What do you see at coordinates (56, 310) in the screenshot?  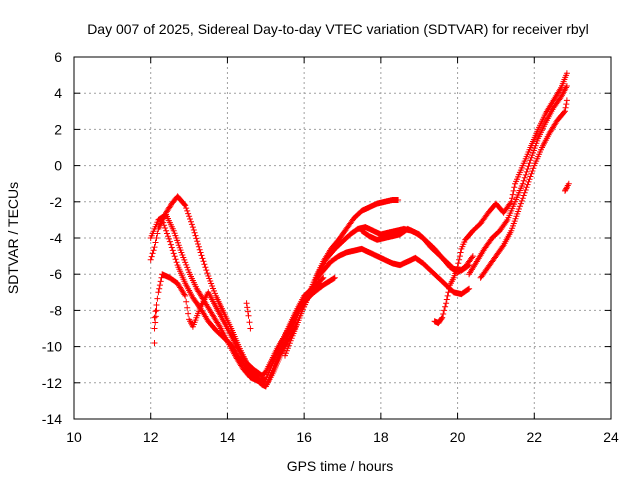 I see `y-tick-label: -8` at bounding box center [56, 310].